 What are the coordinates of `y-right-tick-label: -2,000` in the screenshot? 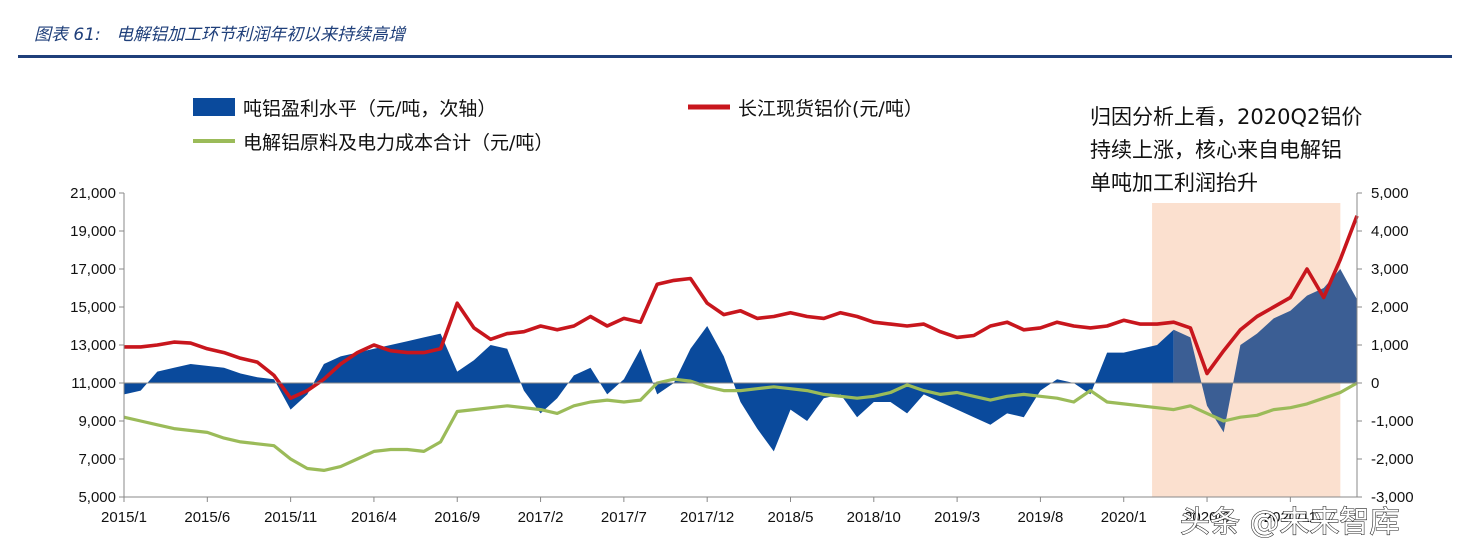 It's located at (1392, 459).